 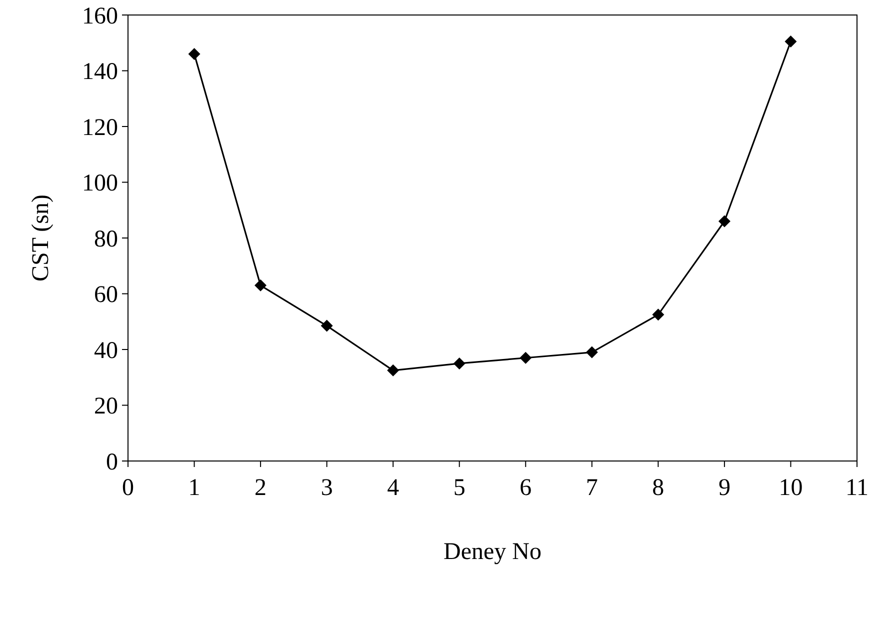 What do you see at coordinates (112, 462) in the screenshot?
I see `y-tick-label: 0` at bounding box center [112, 462].